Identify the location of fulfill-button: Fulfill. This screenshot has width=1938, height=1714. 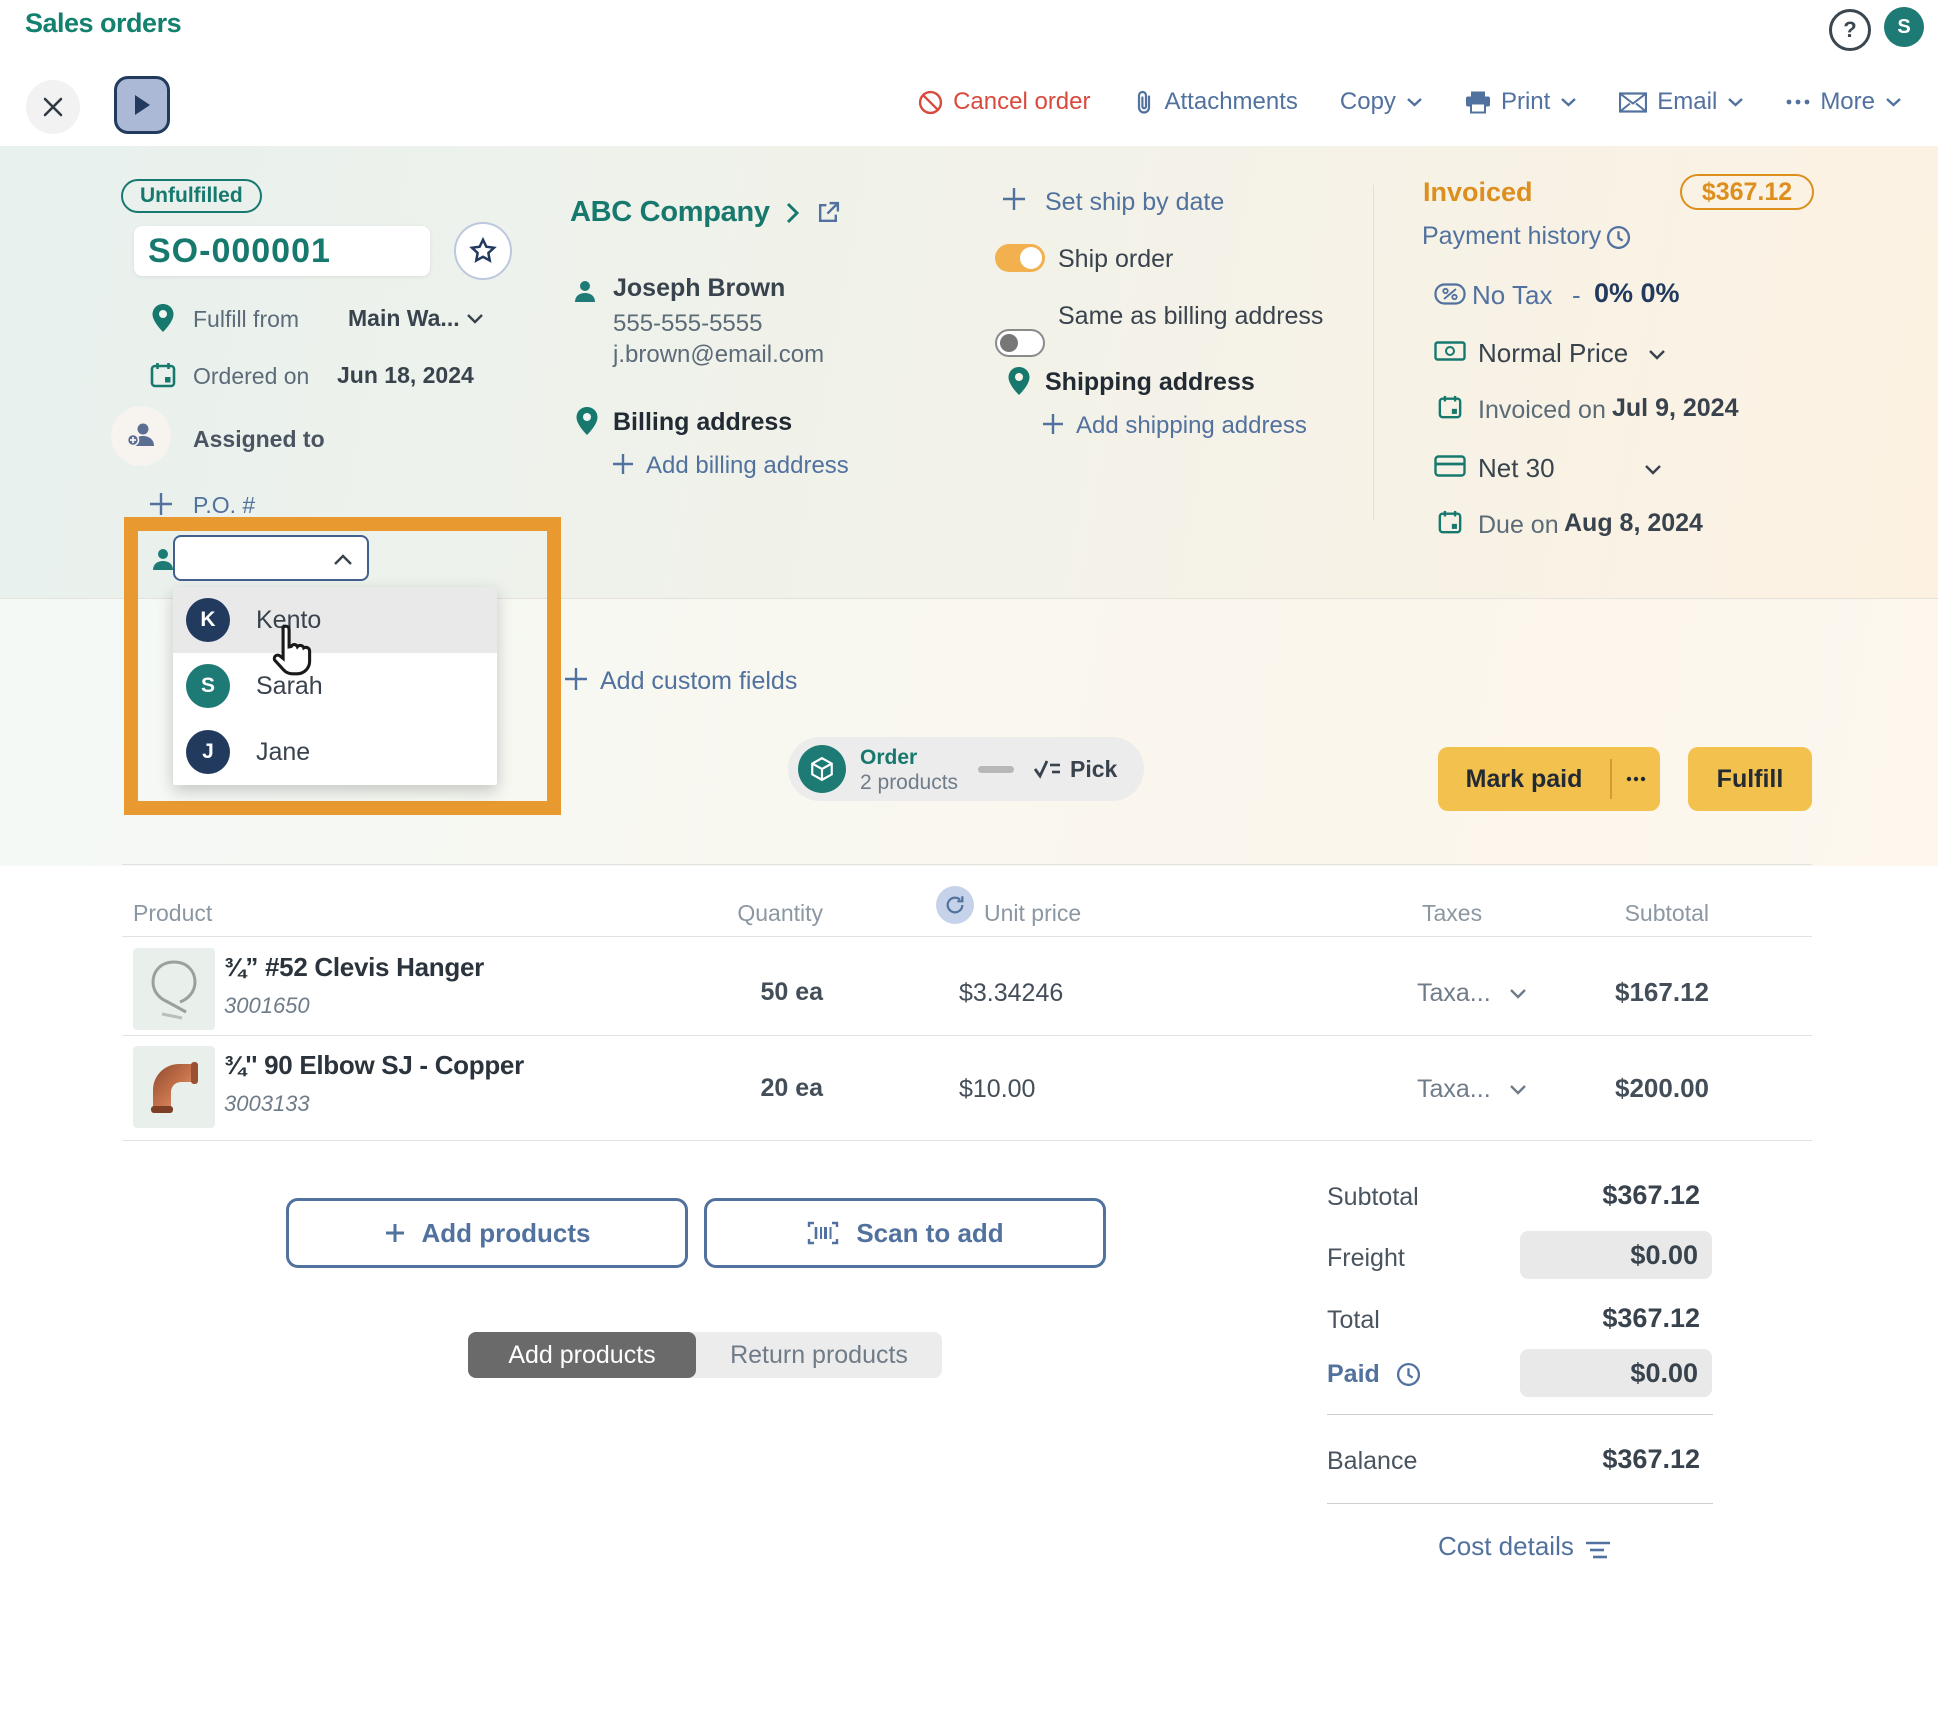
(1750, 779).